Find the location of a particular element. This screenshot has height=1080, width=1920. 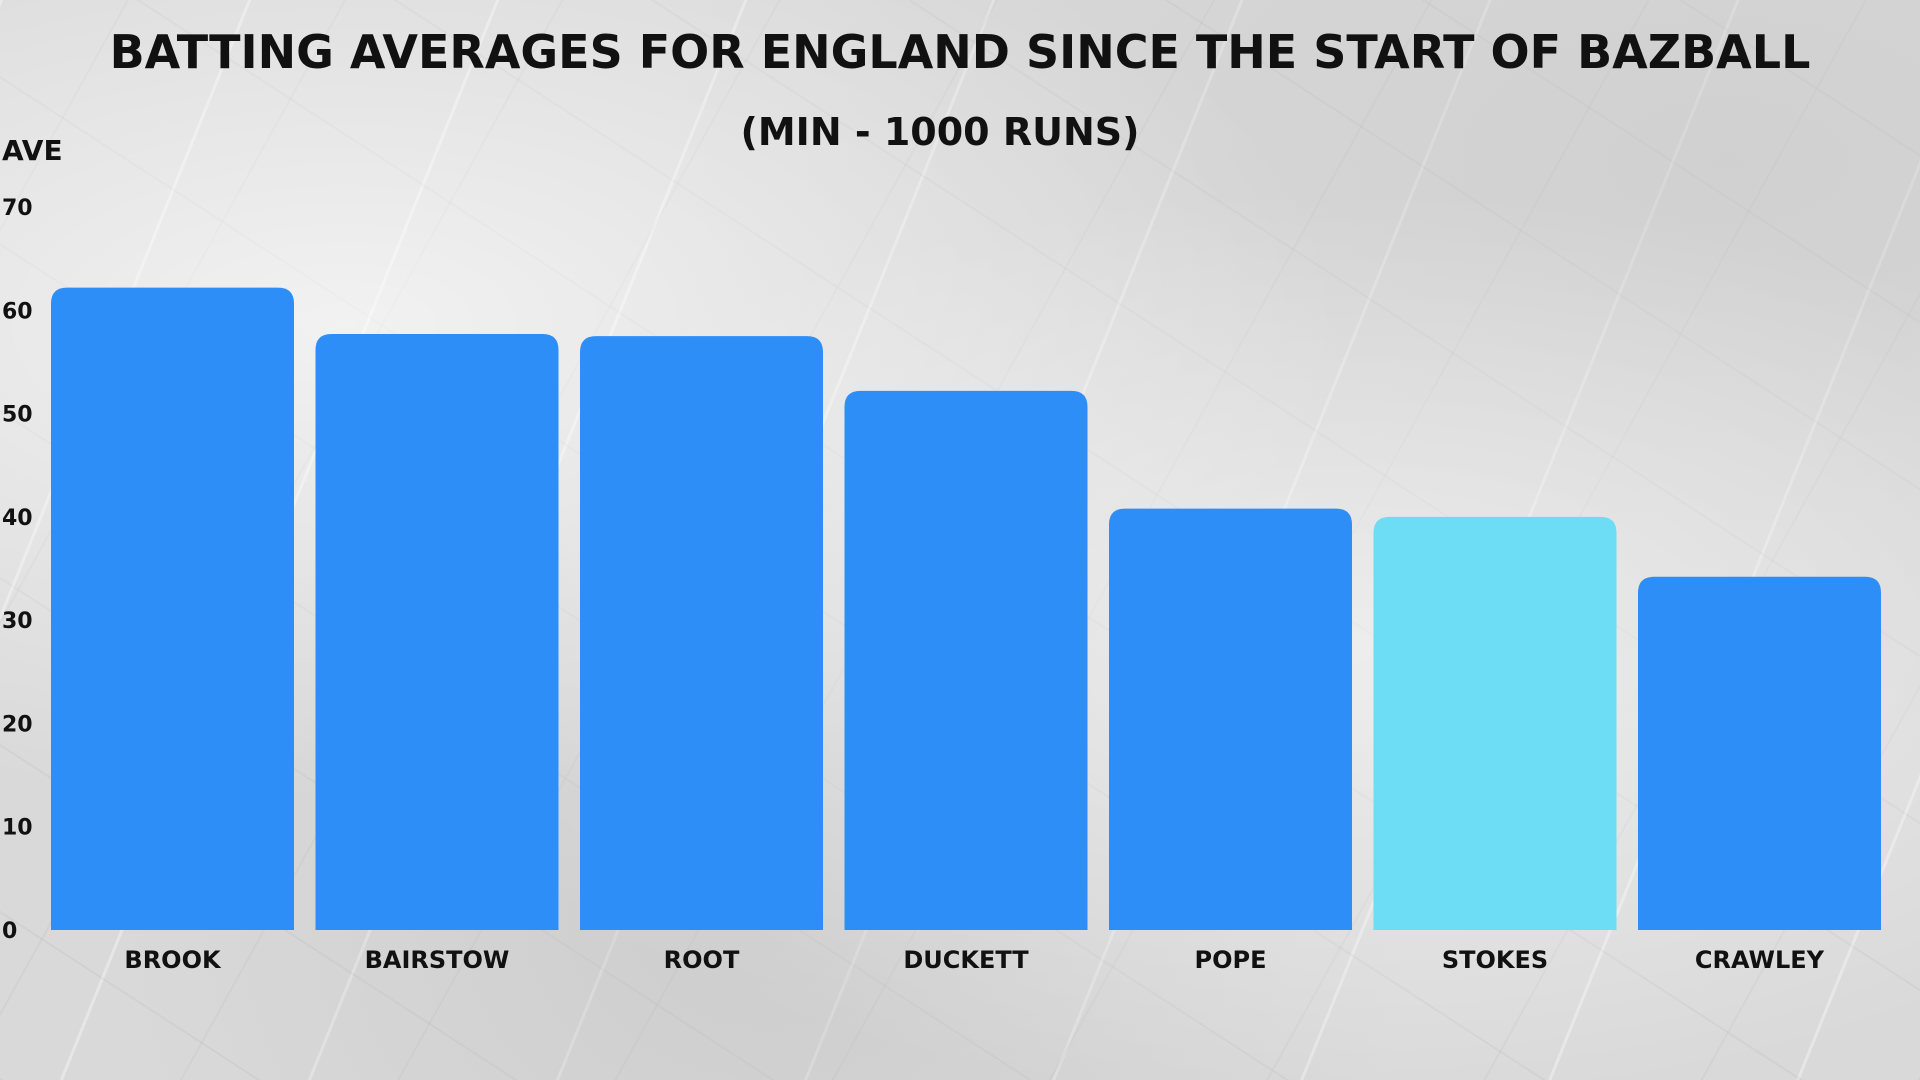

bar-duckett is located at coordinates (966, 660).